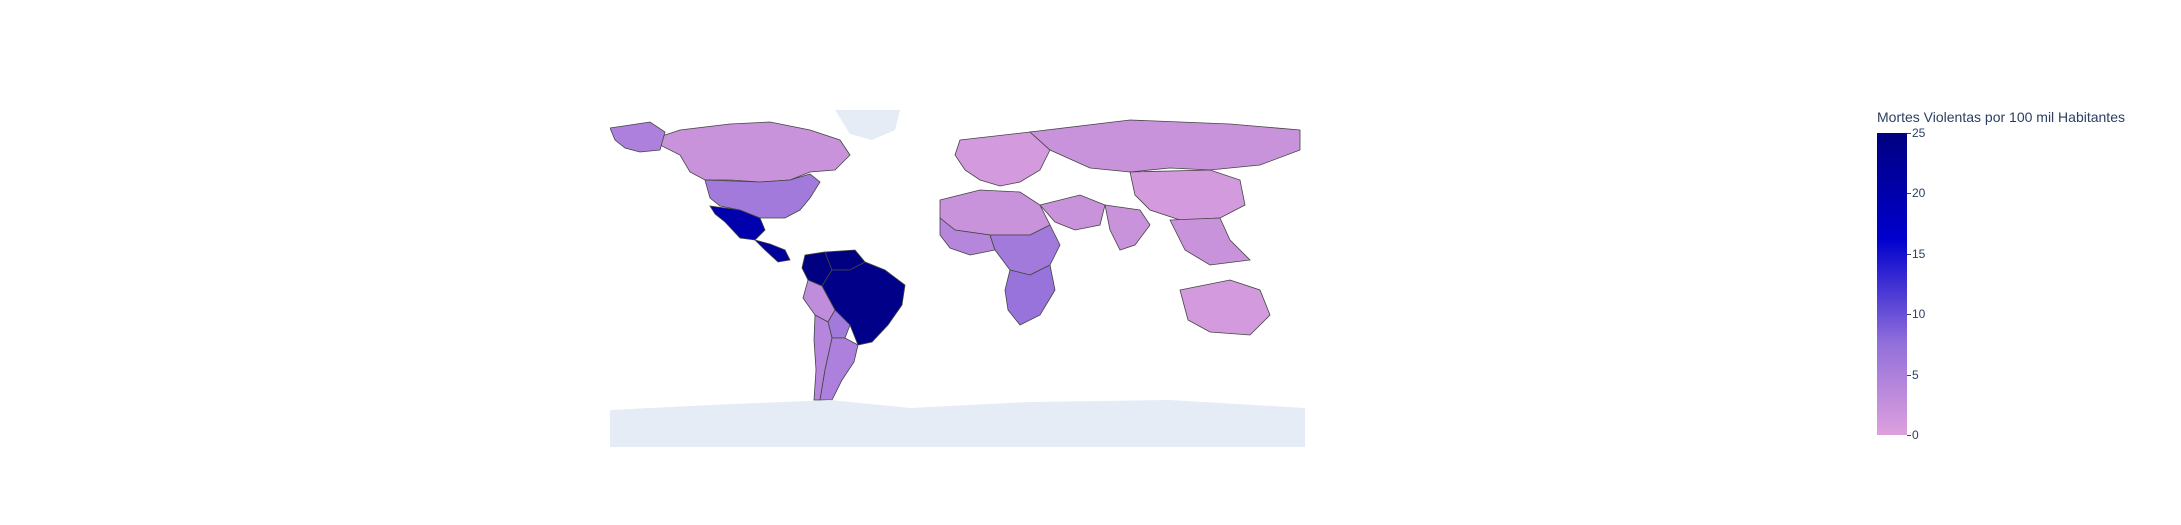 The width and height of the screenshot is (2181, 525). I want to click on colorbar-tick-label: 10, so click(1919, 314).